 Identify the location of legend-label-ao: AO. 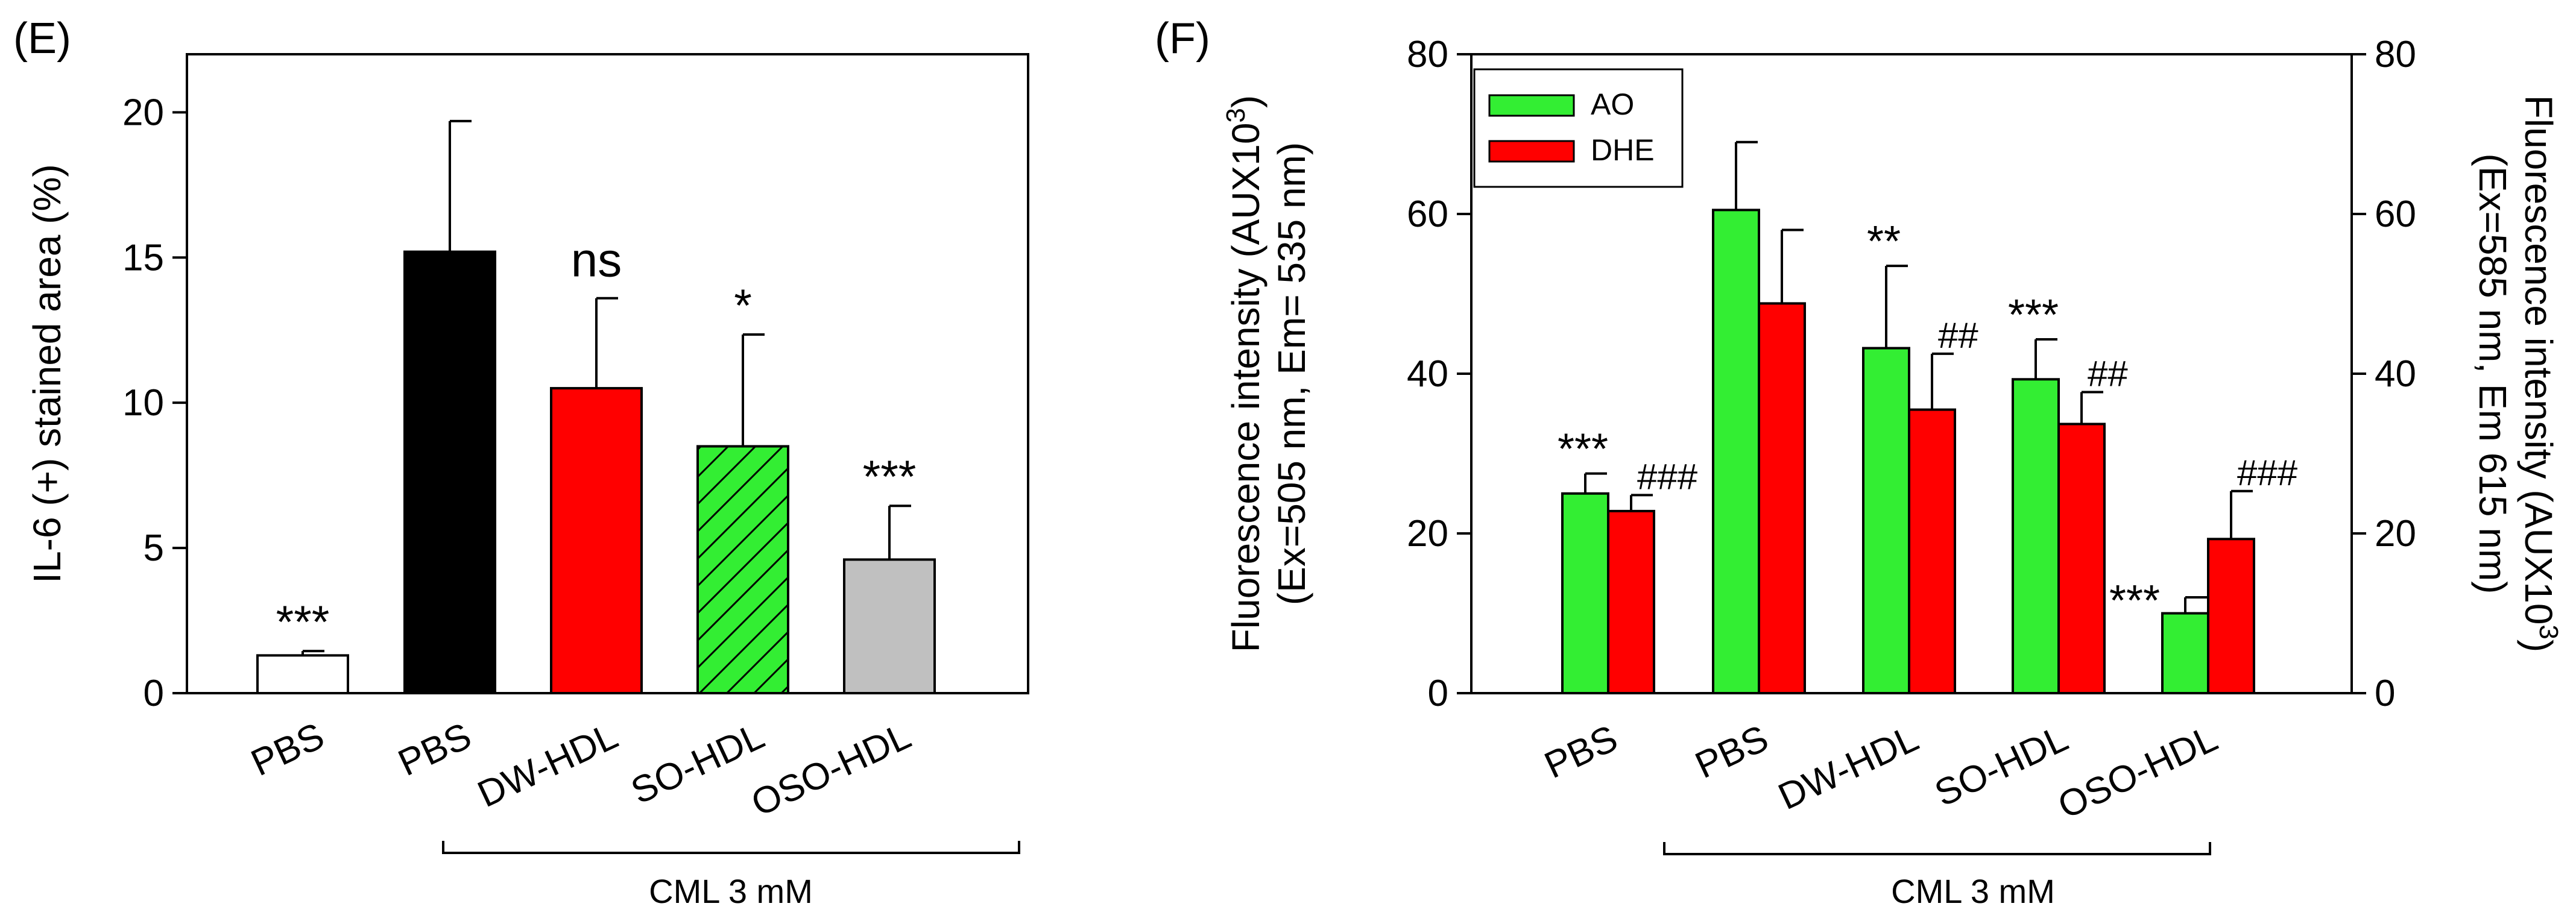
(1612, 104).